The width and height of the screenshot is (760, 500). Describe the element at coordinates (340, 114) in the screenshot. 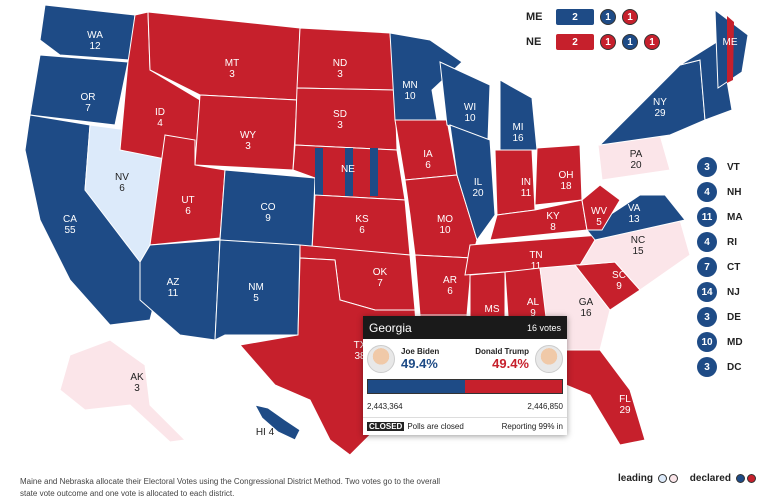

I see `state-abbr: SD` at that location.